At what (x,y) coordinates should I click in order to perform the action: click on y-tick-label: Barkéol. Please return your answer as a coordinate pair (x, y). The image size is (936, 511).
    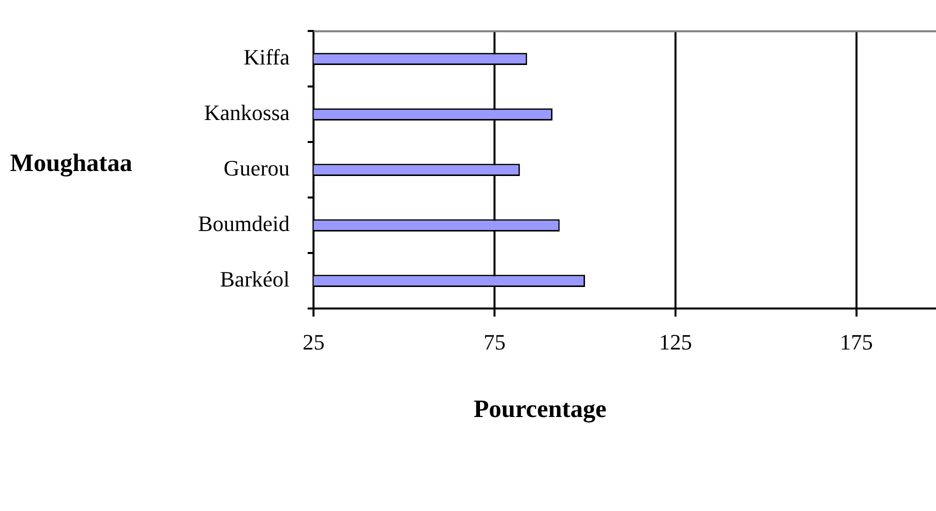
    Looking at the image, I should click on (255, 279).